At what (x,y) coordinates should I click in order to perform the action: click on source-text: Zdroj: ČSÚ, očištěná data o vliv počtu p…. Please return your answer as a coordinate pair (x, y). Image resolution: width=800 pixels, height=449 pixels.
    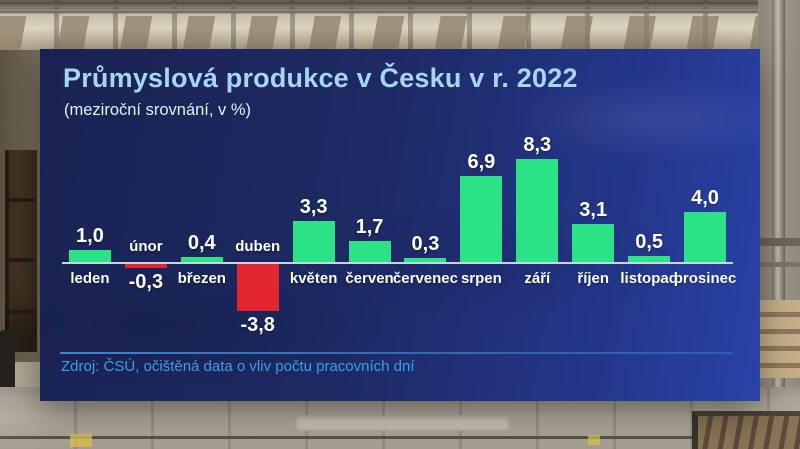
    Looking at the image, I should click on (238, 366).